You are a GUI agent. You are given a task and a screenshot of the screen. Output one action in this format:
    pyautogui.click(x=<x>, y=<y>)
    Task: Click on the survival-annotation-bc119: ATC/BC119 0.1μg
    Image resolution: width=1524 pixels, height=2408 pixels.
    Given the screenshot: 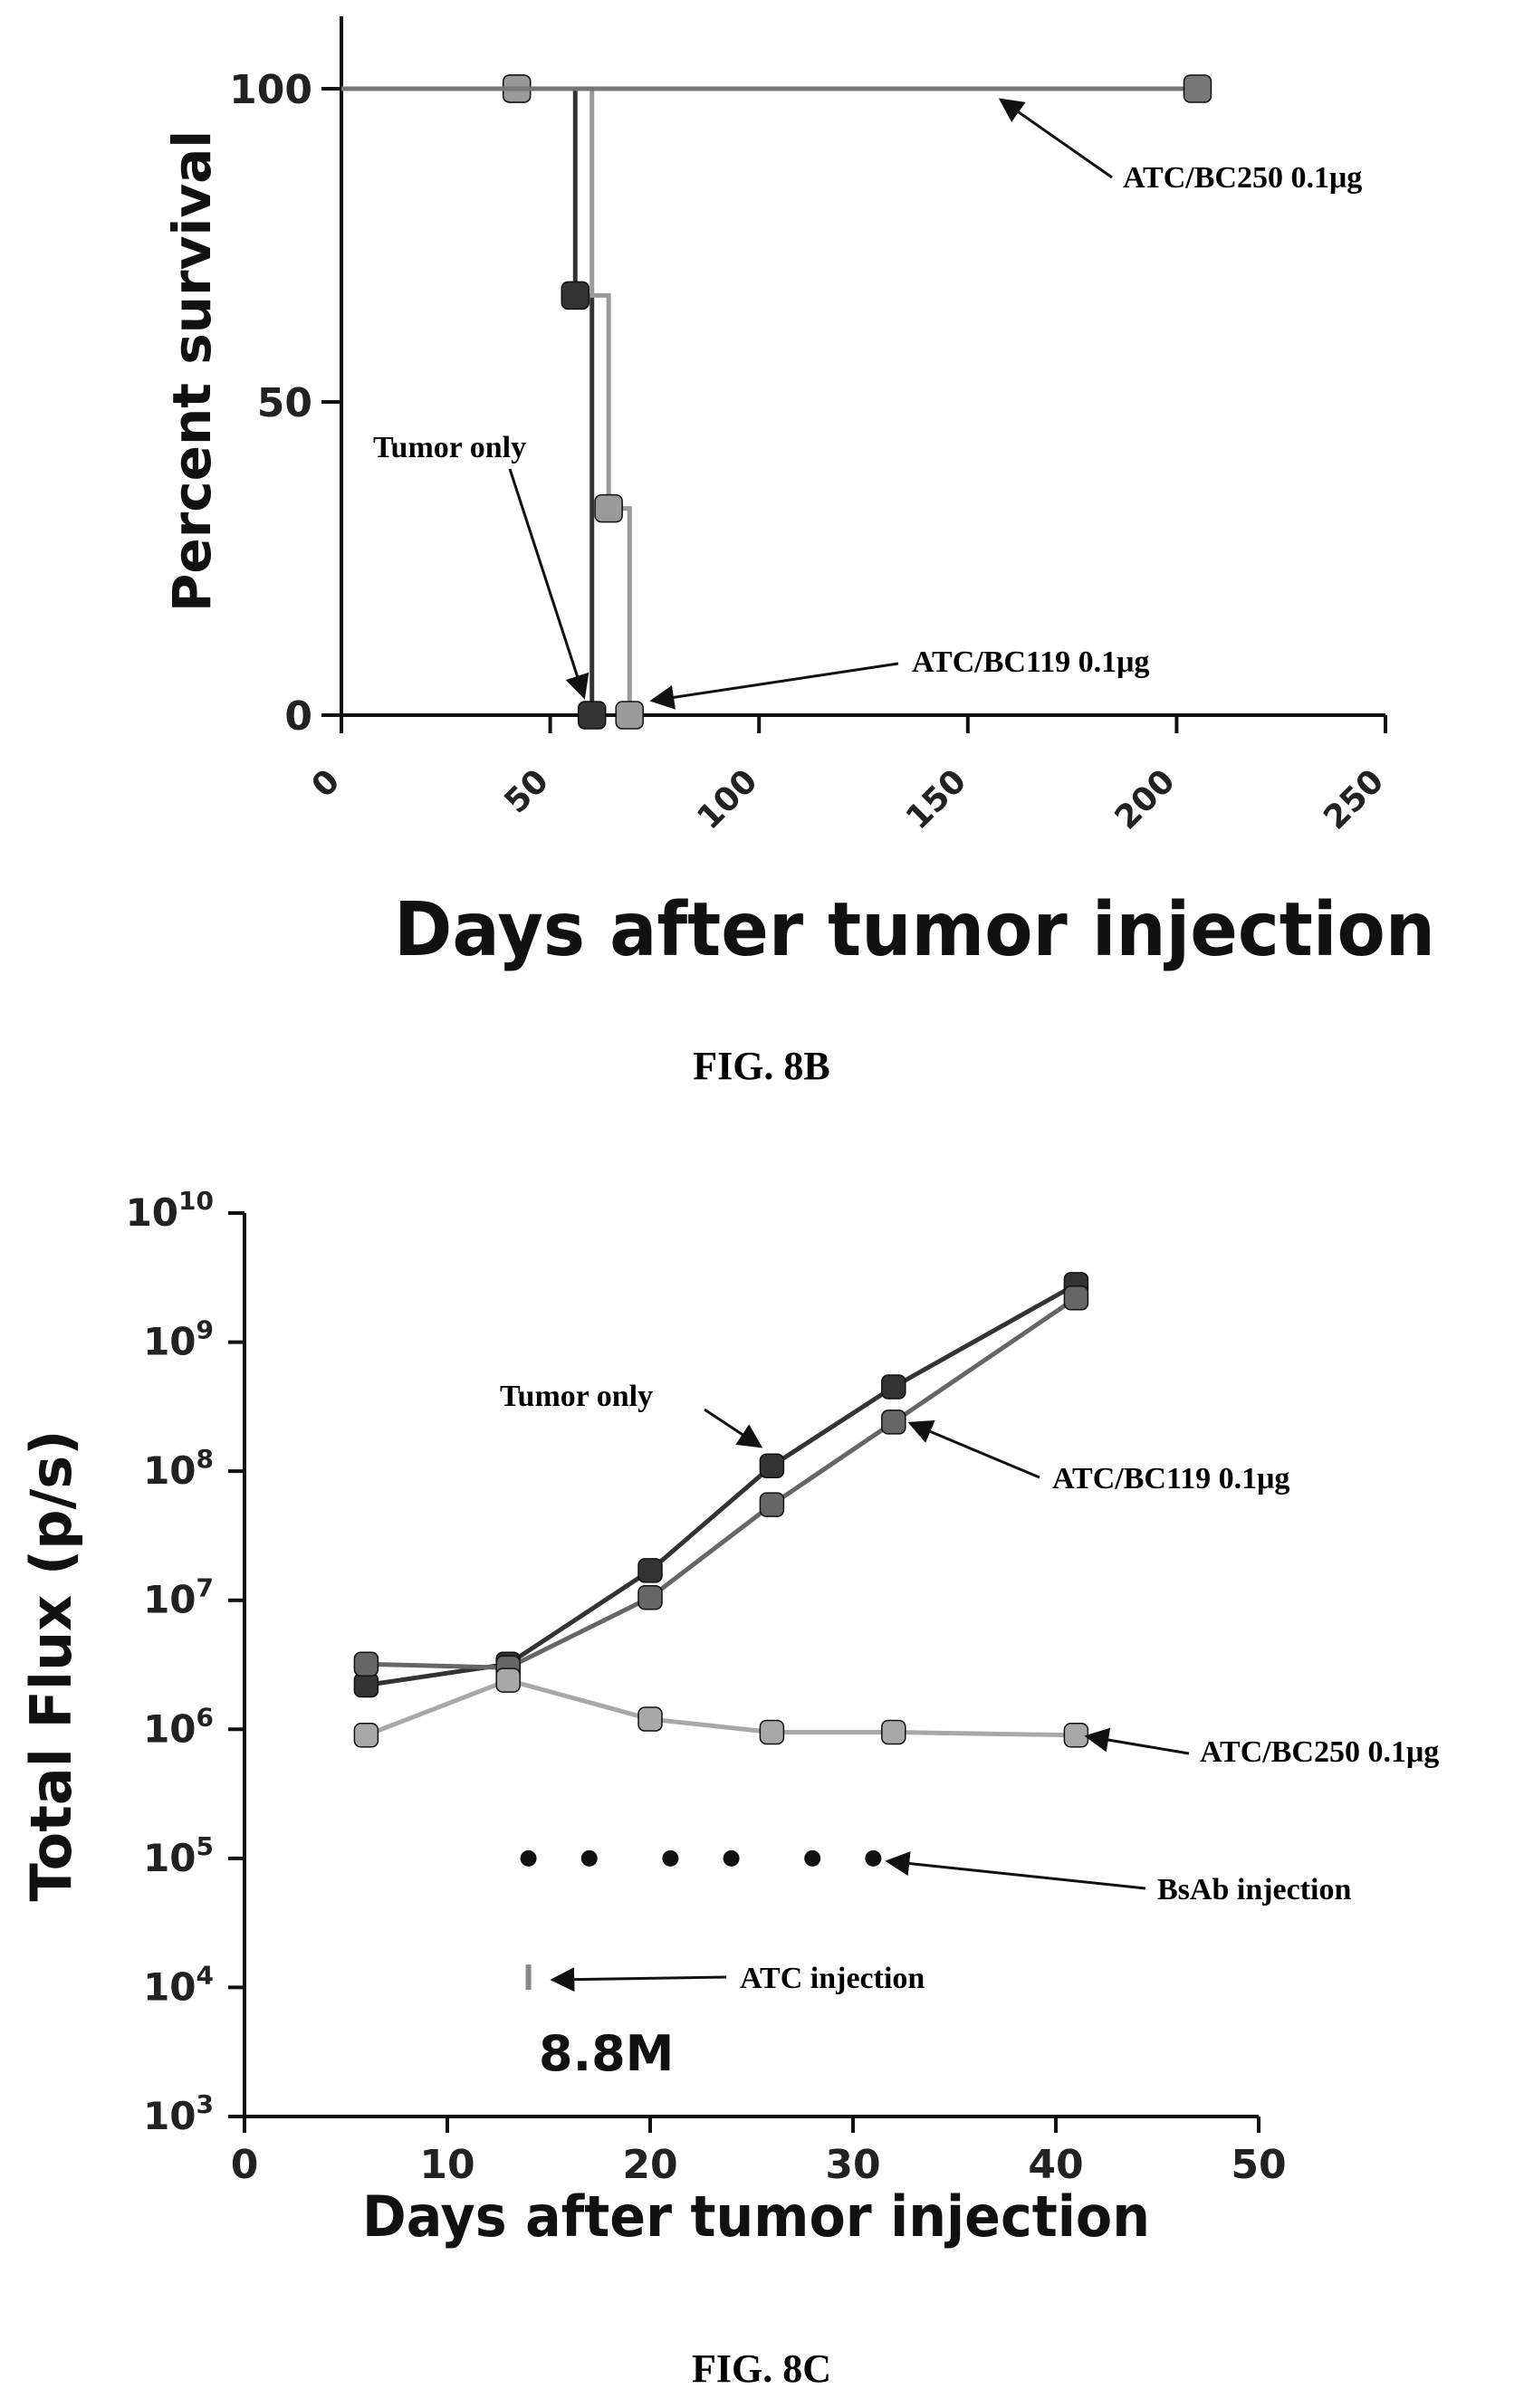 What is the action you would take?
    pyautogui.click(x=1030, y=662)
    